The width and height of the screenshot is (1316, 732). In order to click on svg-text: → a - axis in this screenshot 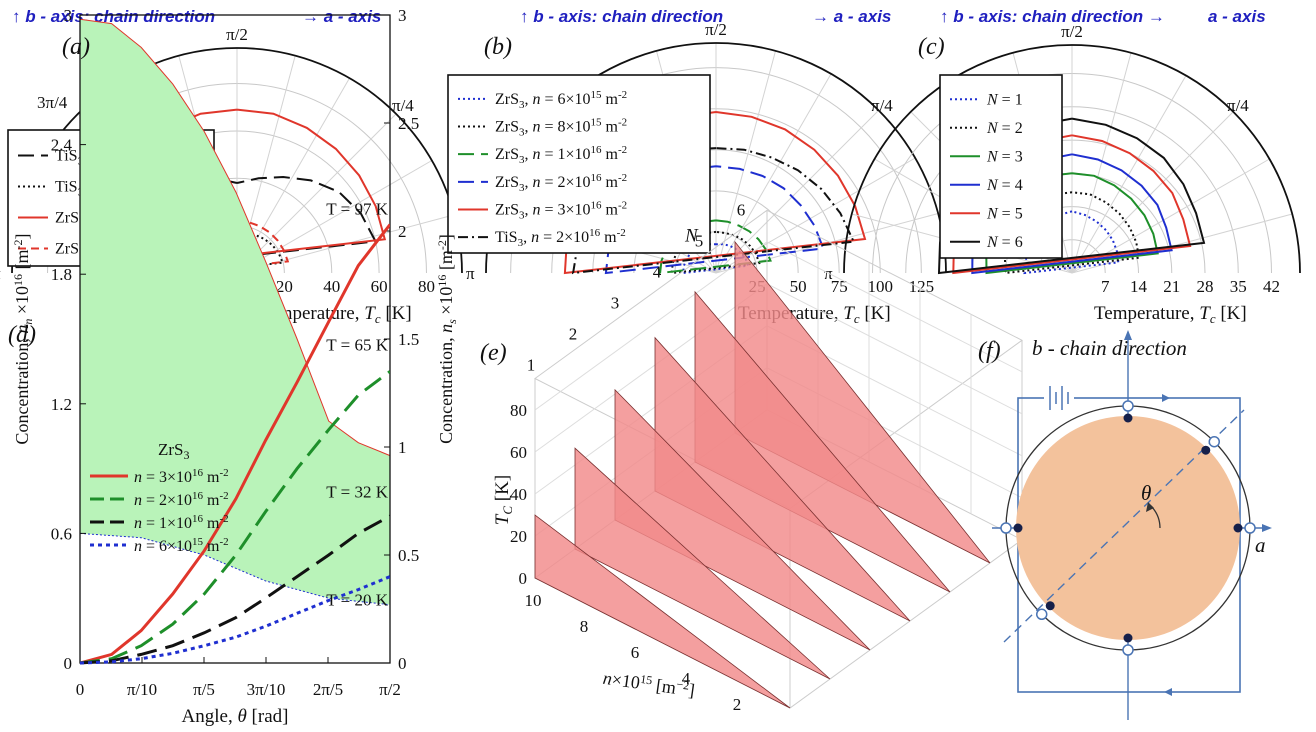, I will do `click(341, 16)`.